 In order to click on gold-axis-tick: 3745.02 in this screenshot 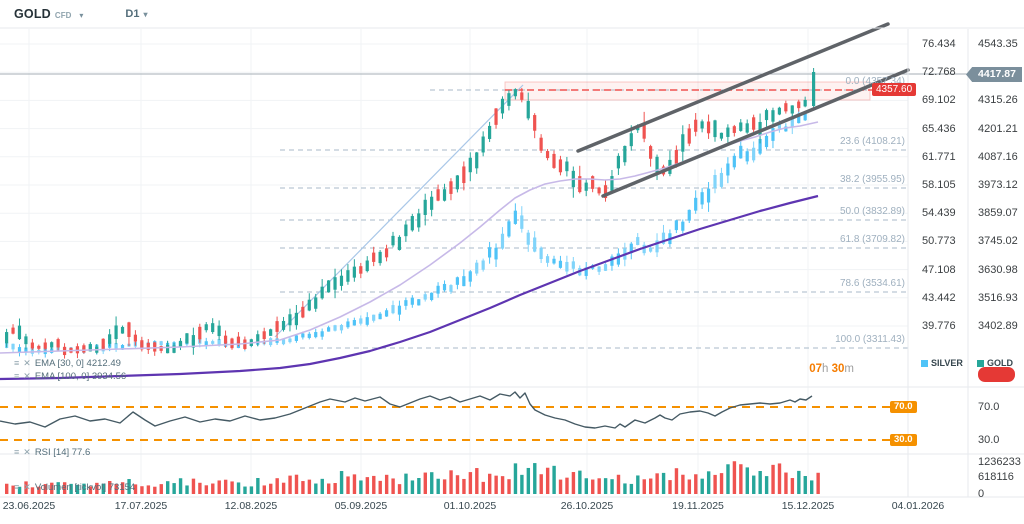, I will do `click(998, 241)`.